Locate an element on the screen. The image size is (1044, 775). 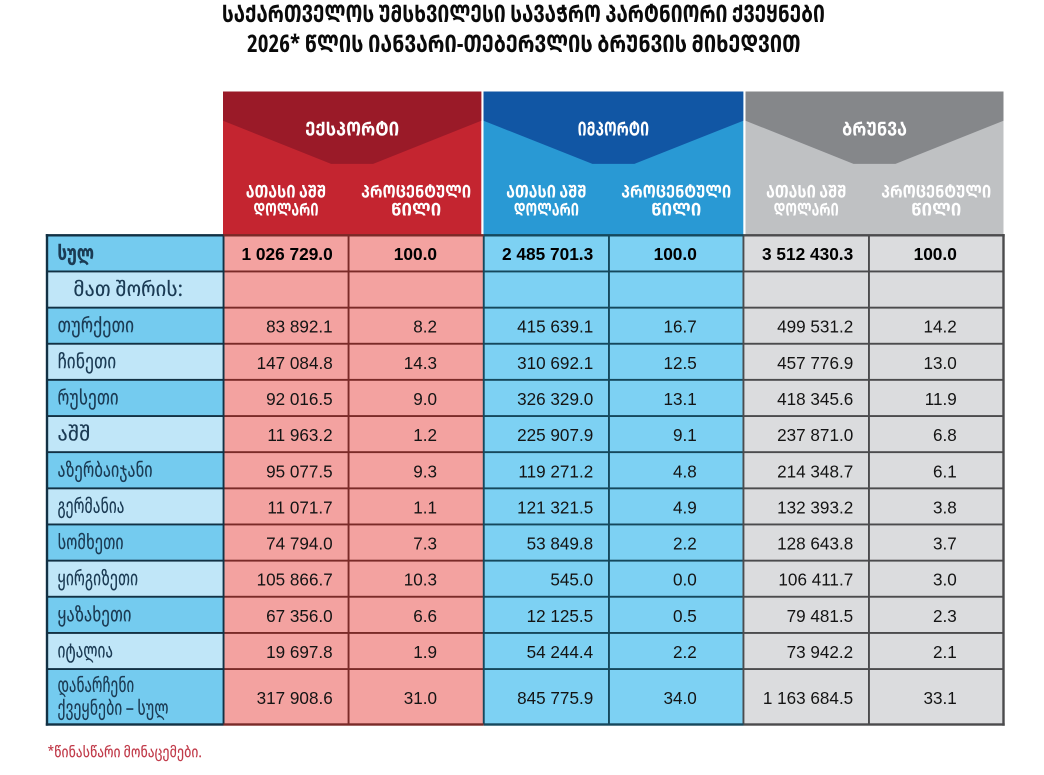
svg-text: 31.0 is located at coordinates (420, 697).